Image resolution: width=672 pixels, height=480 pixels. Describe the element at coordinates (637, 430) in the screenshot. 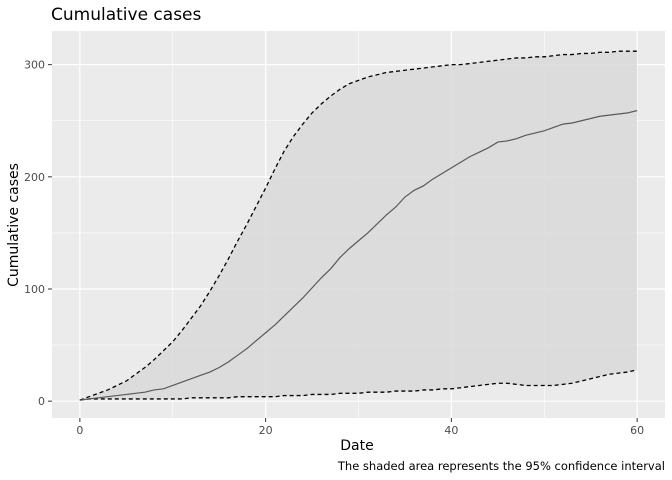

I see `x-tick-label: 60` at that location.